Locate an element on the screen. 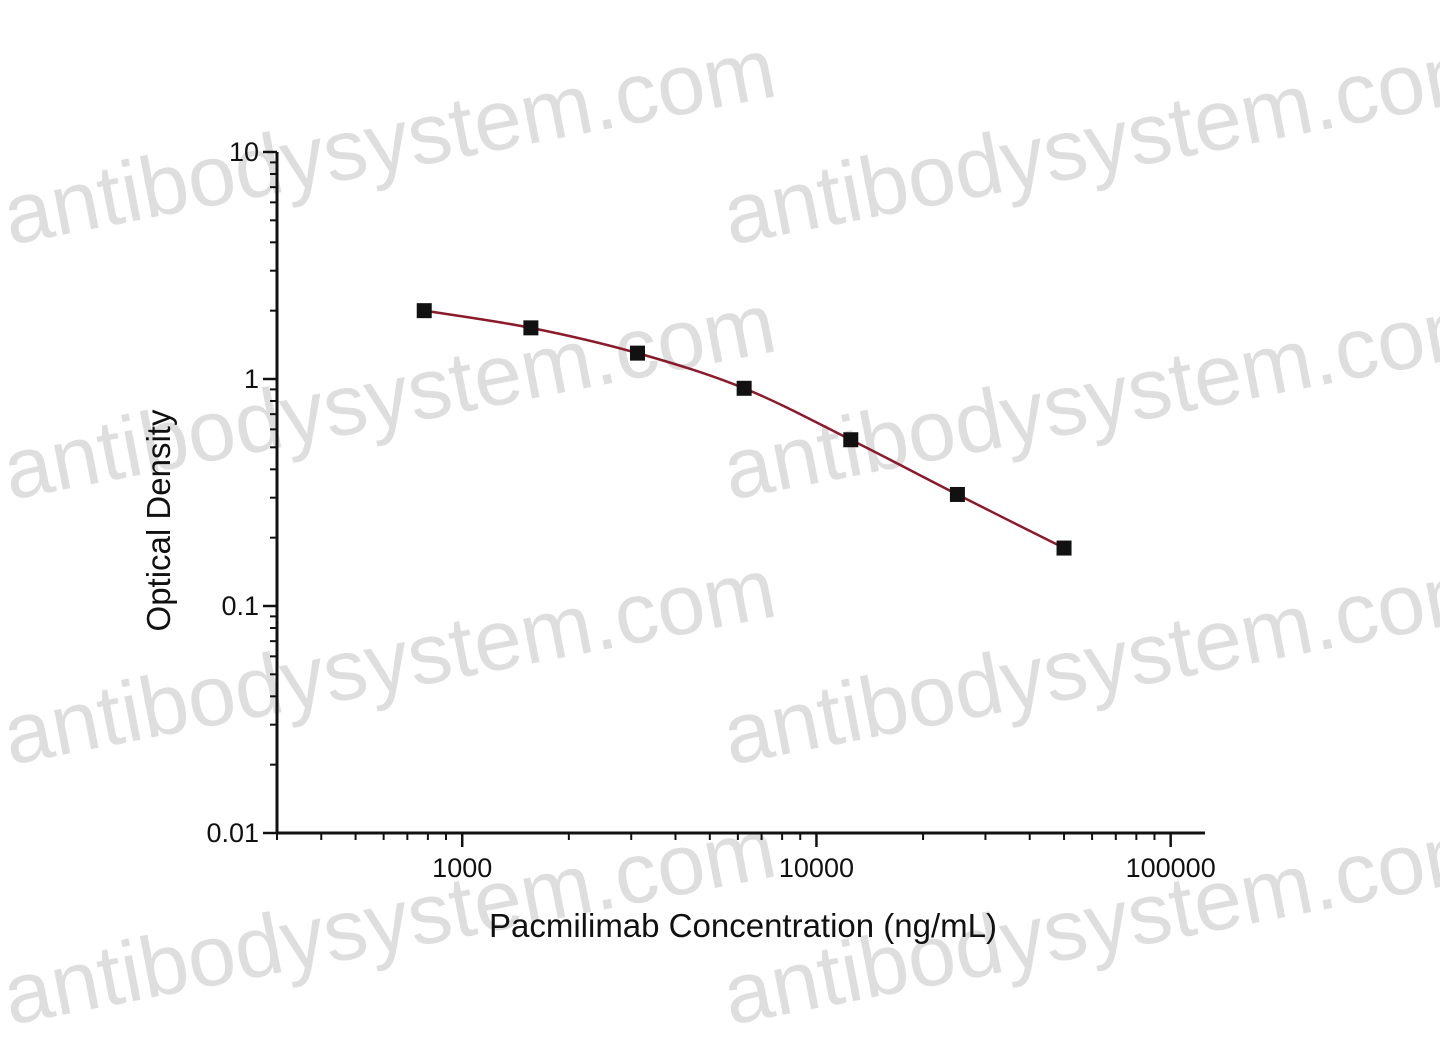 The image size is (1440, 1046). x-axis-ticks: 1000 10000 100000 is located at coordinates (746, 858).